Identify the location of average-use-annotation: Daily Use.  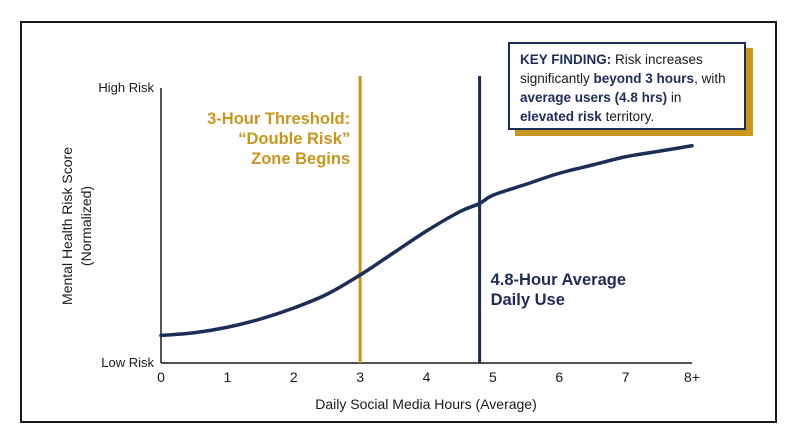
(528, 300).